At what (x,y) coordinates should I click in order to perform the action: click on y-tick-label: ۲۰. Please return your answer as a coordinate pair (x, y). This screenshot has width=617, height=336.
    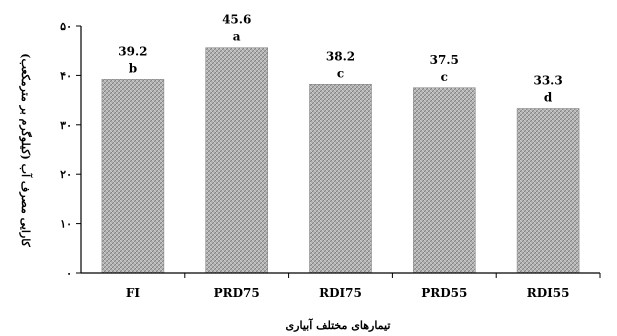
    Looking at the image, I should click on (66, 174).